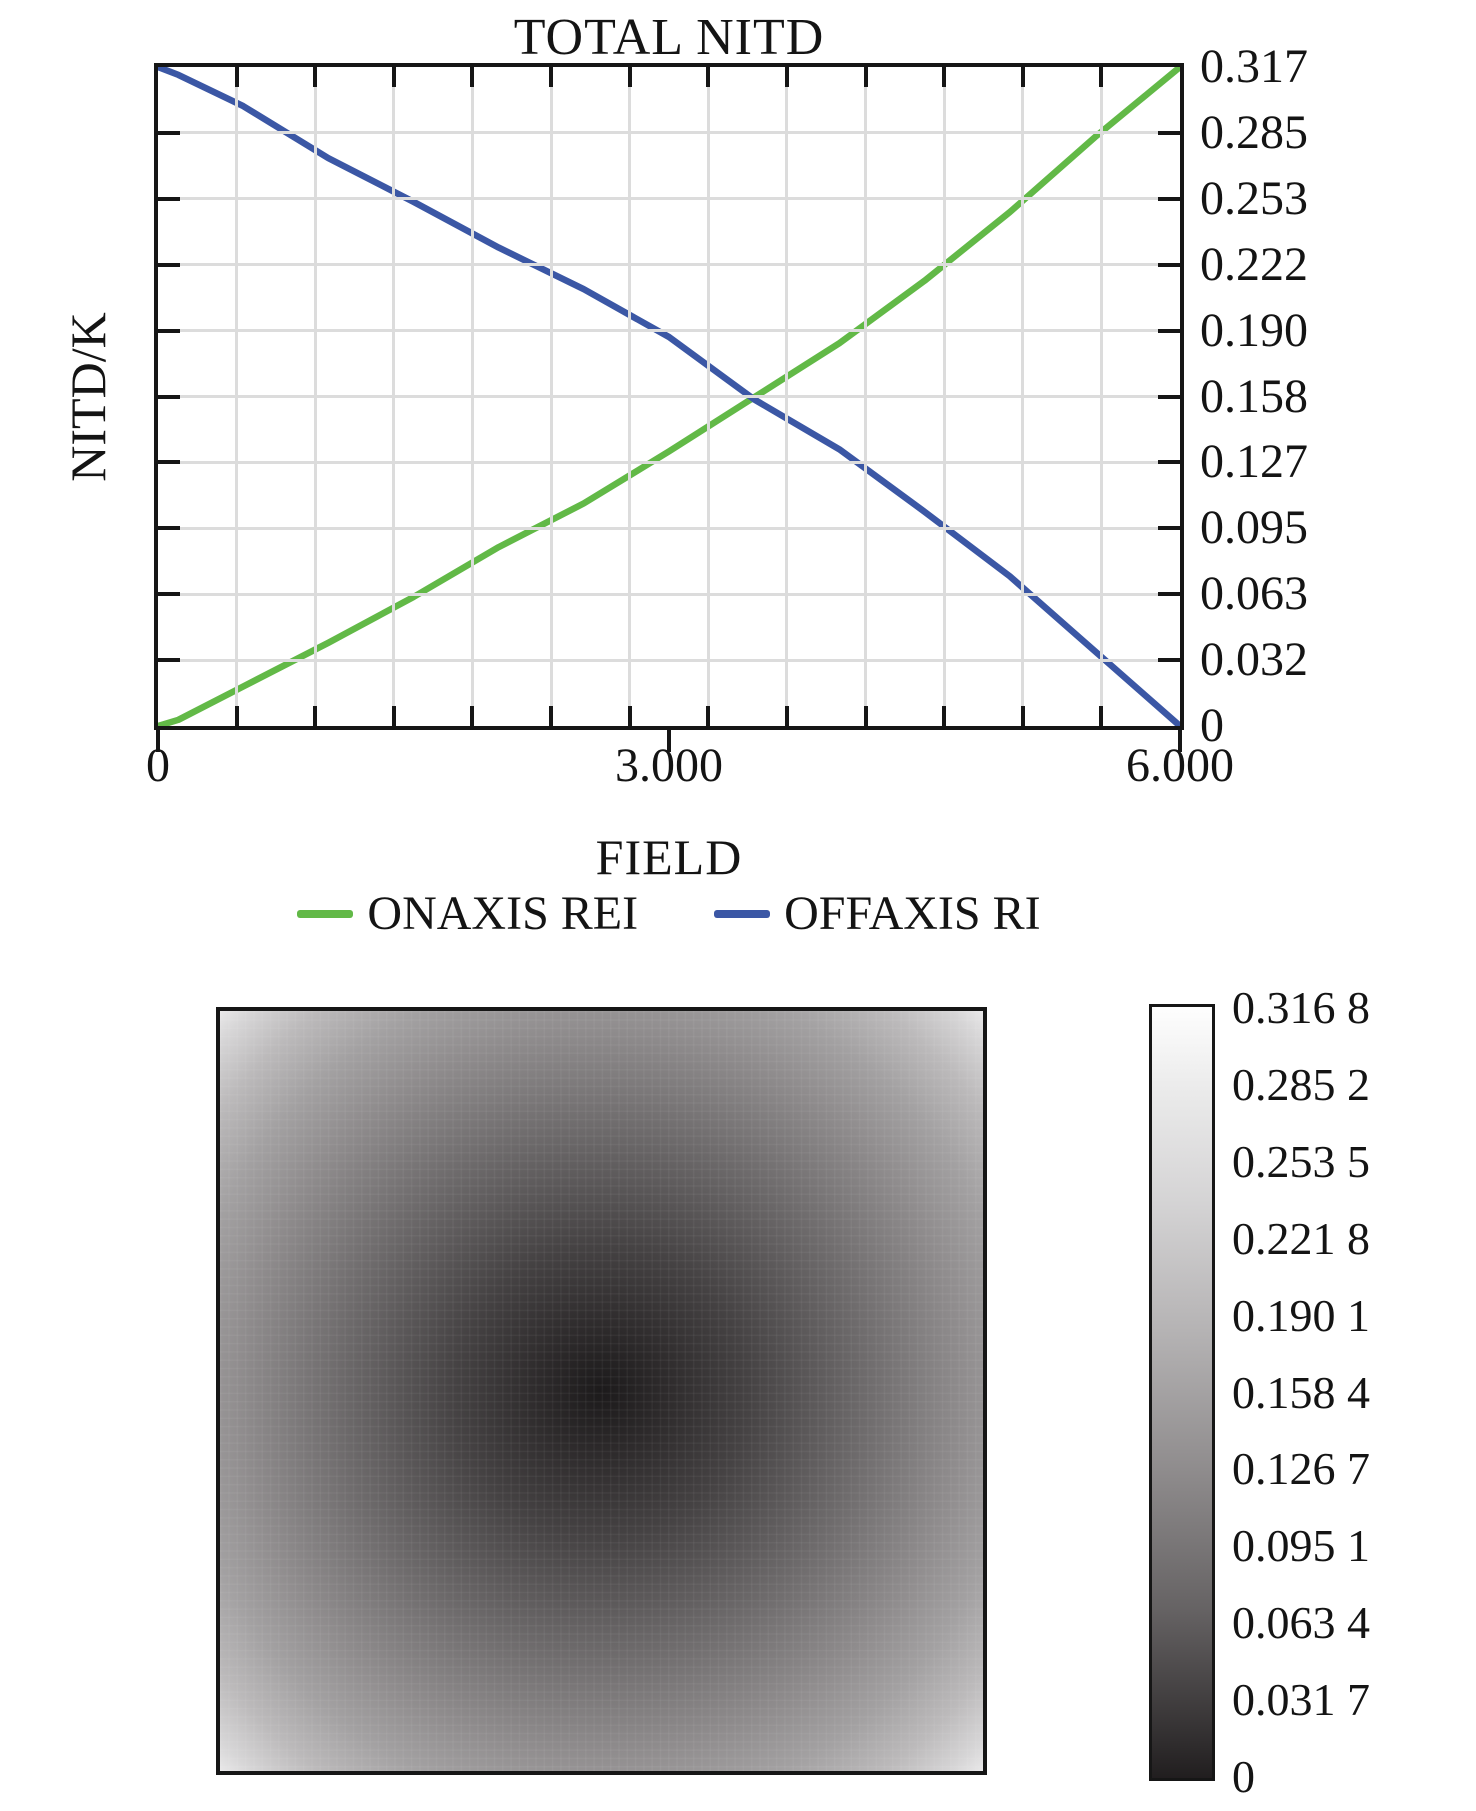  What do you see at coordinates (1301, 1700) in the screenshot?
I see `colorbar-tick-label: 0.031 7` at bounding box center [1301, 1700].